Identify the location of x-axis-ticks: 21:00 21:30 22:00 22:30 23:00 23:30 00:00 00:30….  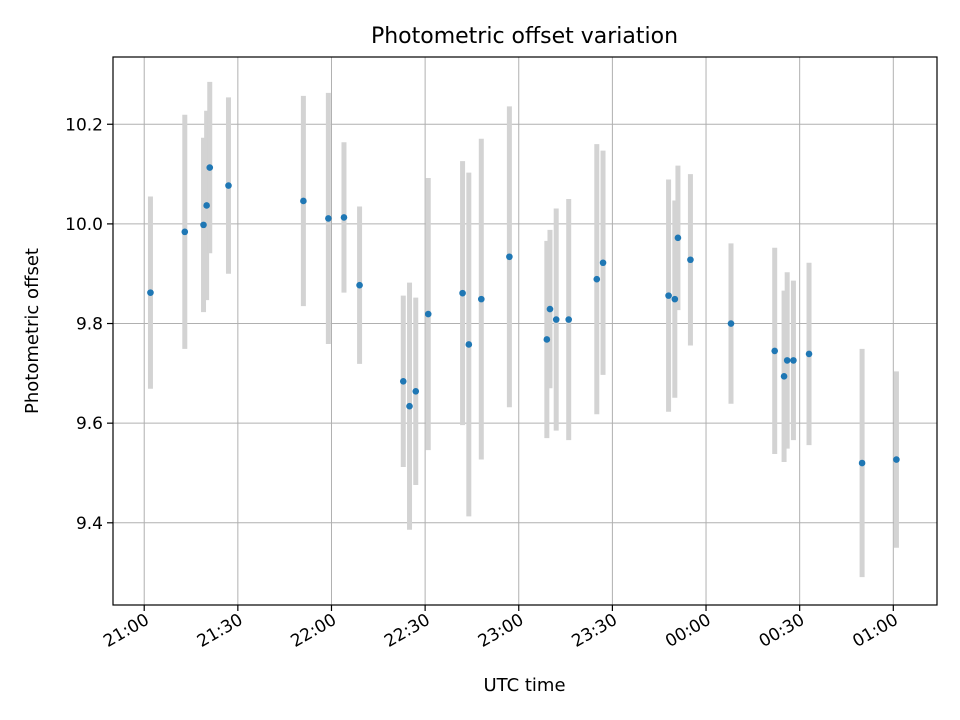
(501, 628).